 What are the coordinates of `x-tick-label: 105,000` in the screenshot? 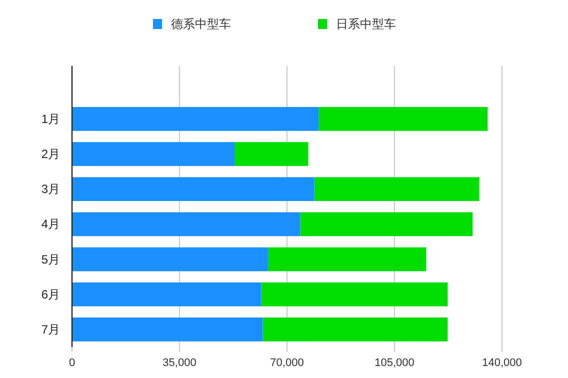 It's located at (394, 363).